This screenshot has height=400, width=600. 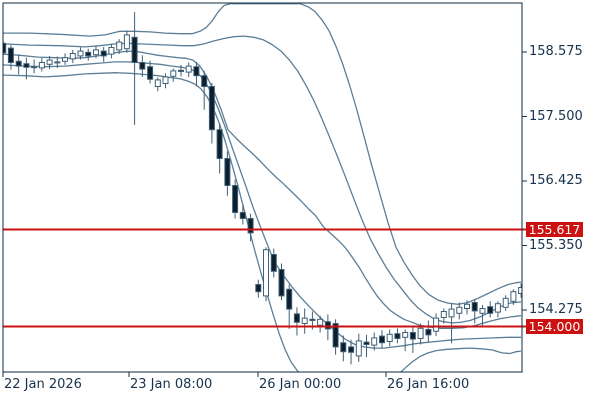 I want to click on y-axis-tick-label: 156.425, so click(x=556, y=180).